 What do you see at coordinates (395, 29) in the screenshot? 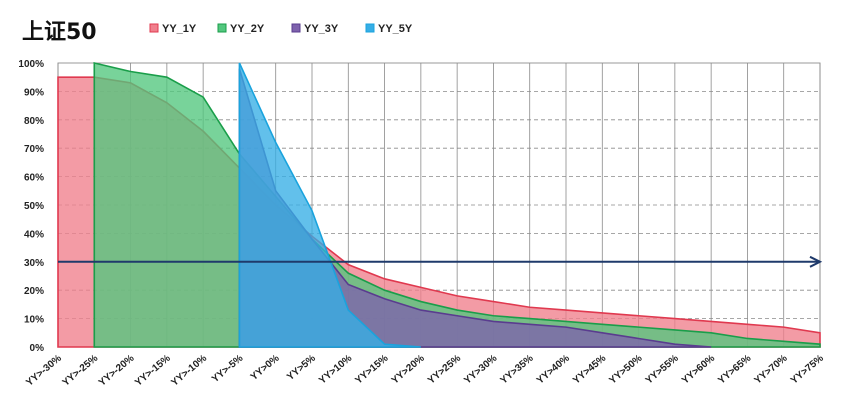
I see `legend-label: YY_5Y` at bounding box center [395, 29].